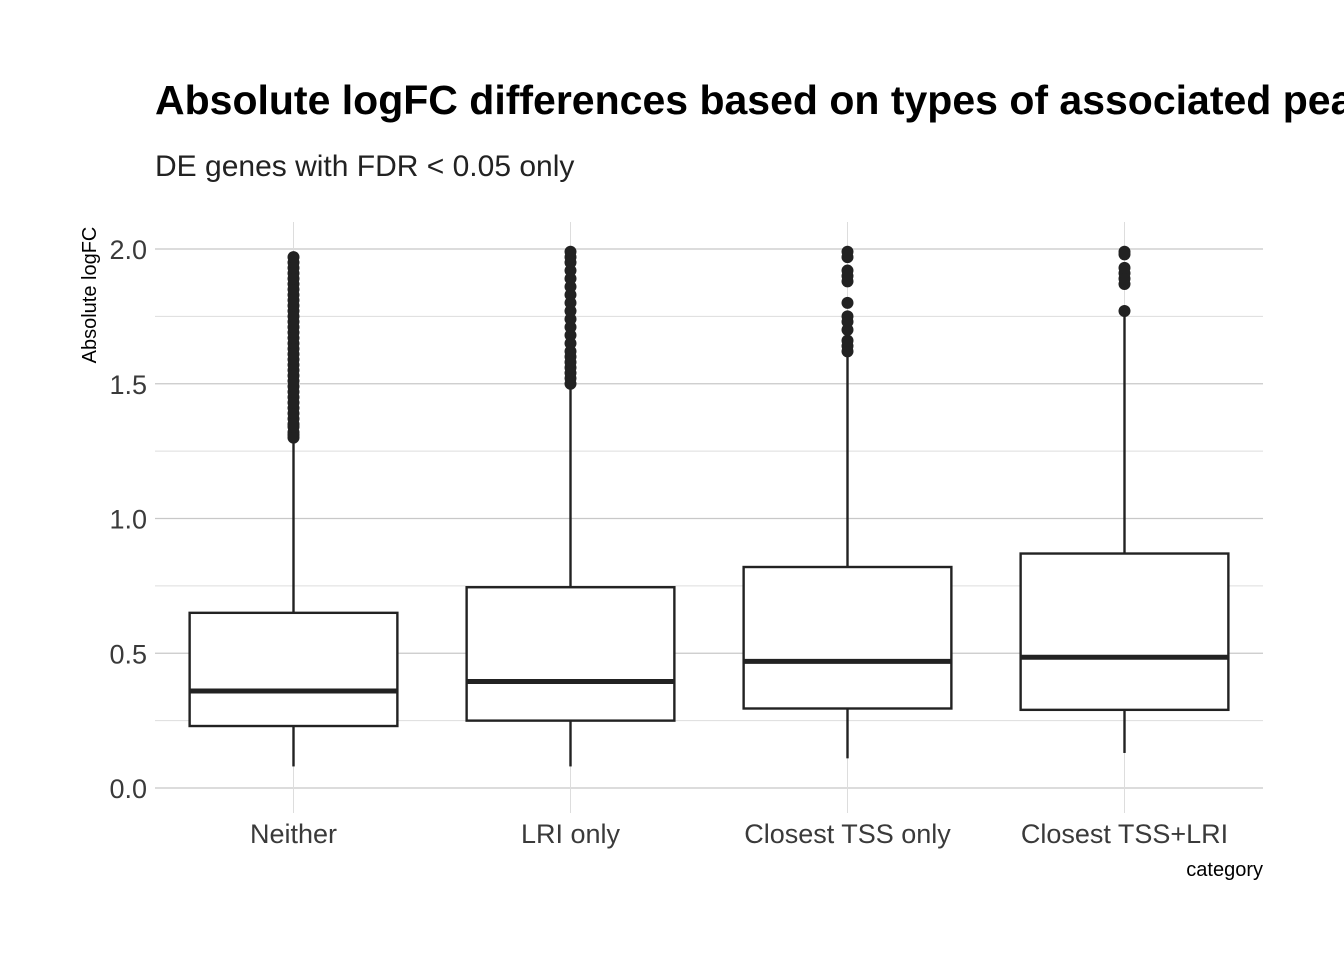 Image resolution: width=1344 pixels, height=960 pixels. I want to click on y-tick-label: 0.5, so click(128, 654).